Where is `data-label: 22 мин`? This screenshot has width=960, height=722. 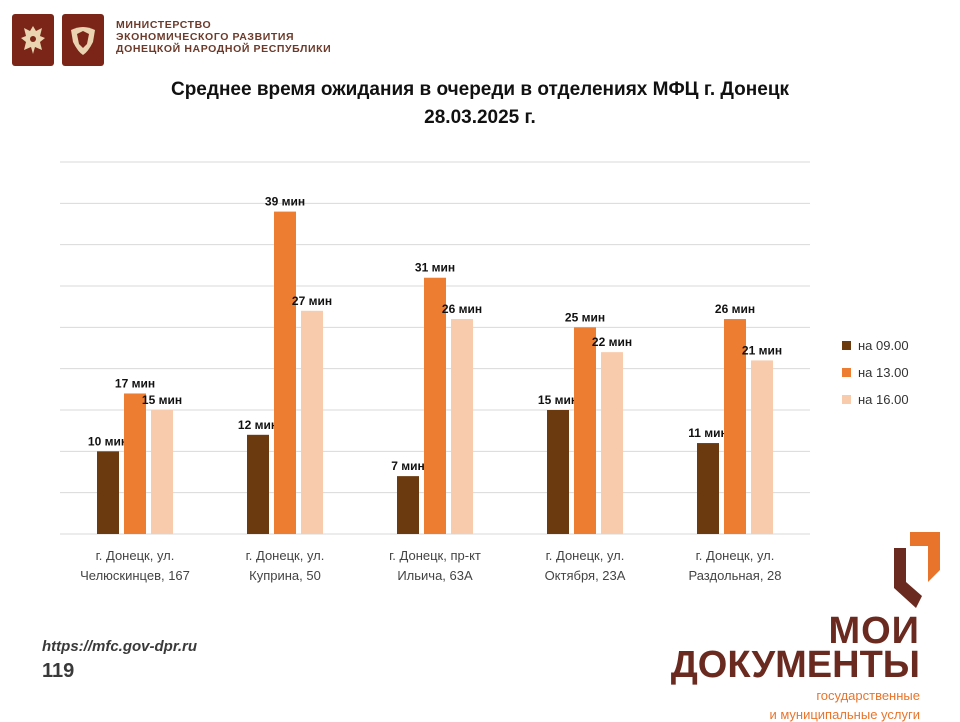
data-label: 22 мин is located at coordinates (612, 342).